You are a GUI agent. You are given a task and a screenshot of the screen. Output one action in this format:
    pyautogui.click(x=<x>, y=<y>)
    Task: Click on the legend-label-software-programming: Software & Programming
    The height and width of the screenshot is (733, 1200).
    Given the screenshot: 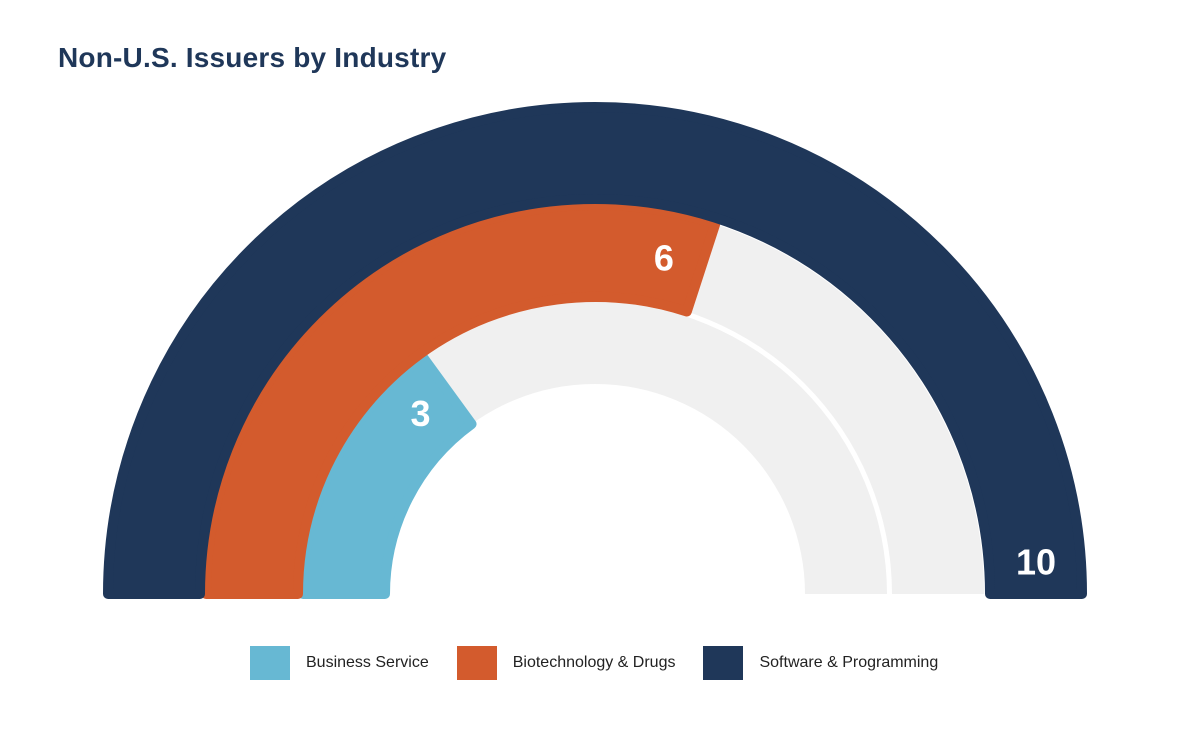 What is the action you would take?
    pyautogui.click(x=849, y=662)
    